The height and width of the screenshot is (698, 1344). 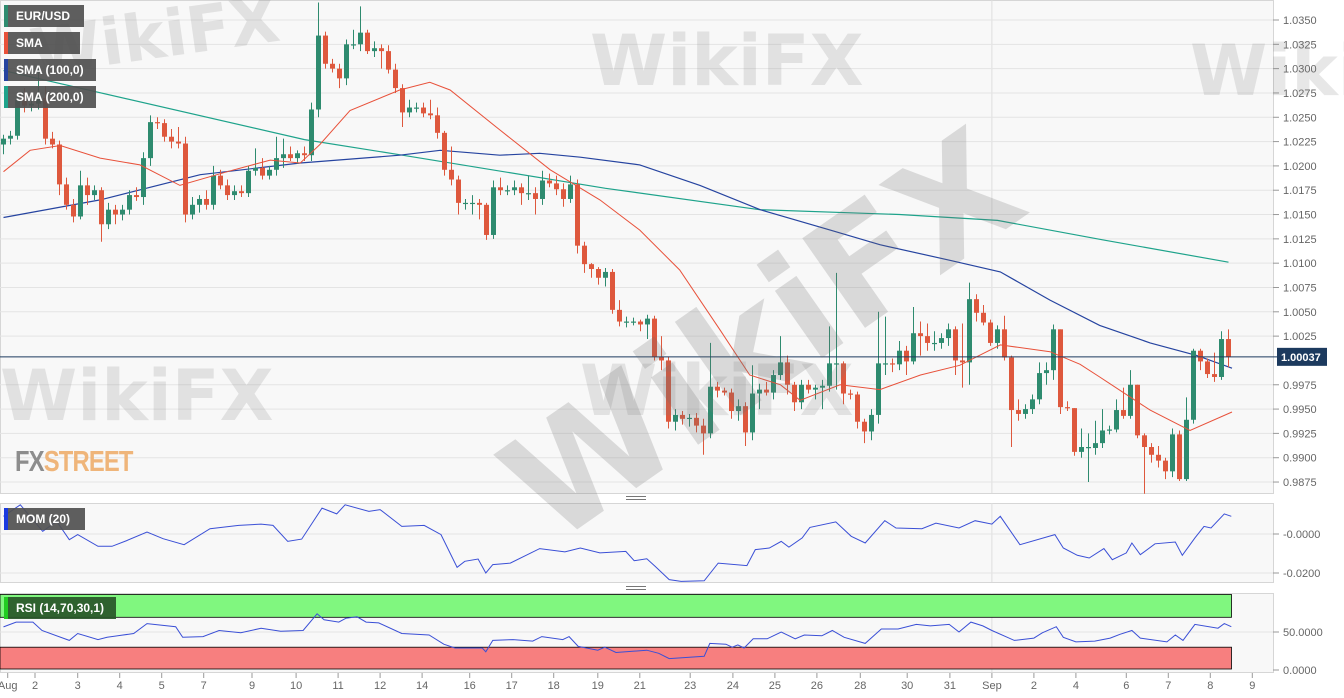 I want to click on fxstreet-logo: FXSTREET, so click(x=74, y=462).